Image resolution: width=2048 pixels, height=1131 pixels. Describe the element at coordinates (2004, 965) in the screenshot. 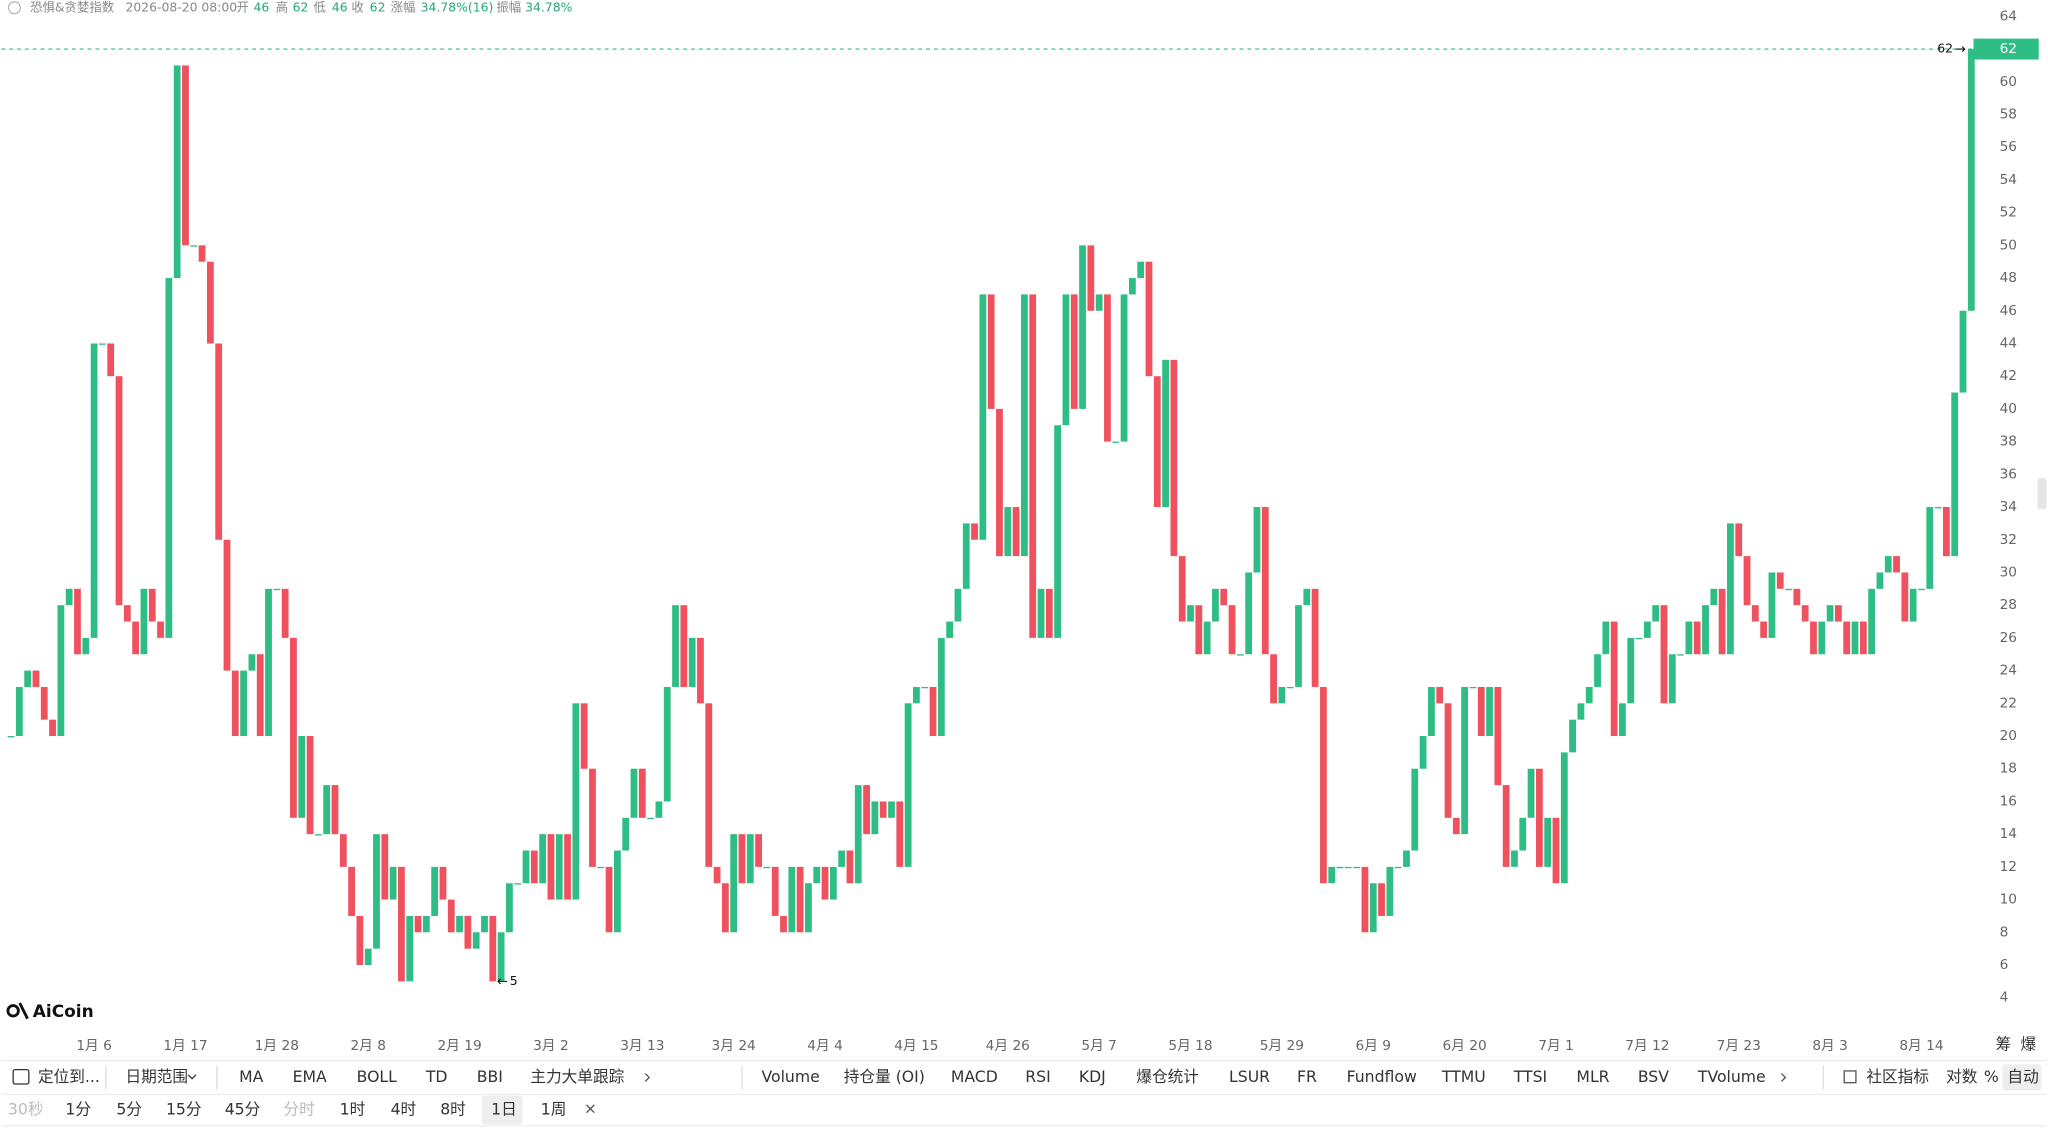

I see `y-tick-label: 6` at that location.